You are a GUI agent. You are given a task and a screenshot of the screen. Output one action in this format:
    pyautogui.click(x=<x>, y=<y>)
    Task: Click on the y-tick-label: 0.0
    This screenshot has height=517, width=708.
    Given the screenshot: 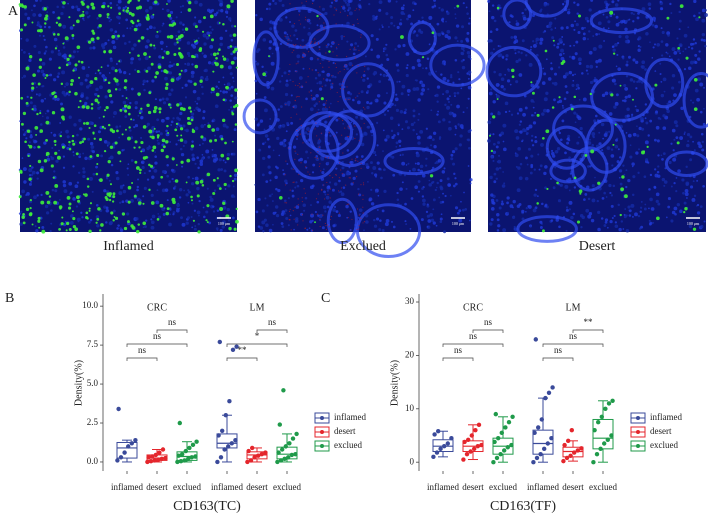 What is the action you would take?
    pyautogui.click(x=93, y=461)
    